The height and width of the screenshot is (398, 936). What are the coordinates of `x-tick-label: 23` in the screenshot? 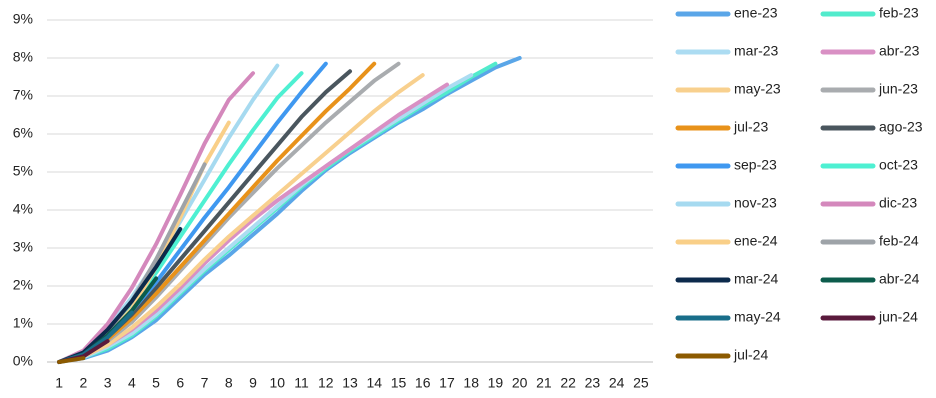 It's located at (593, 383).